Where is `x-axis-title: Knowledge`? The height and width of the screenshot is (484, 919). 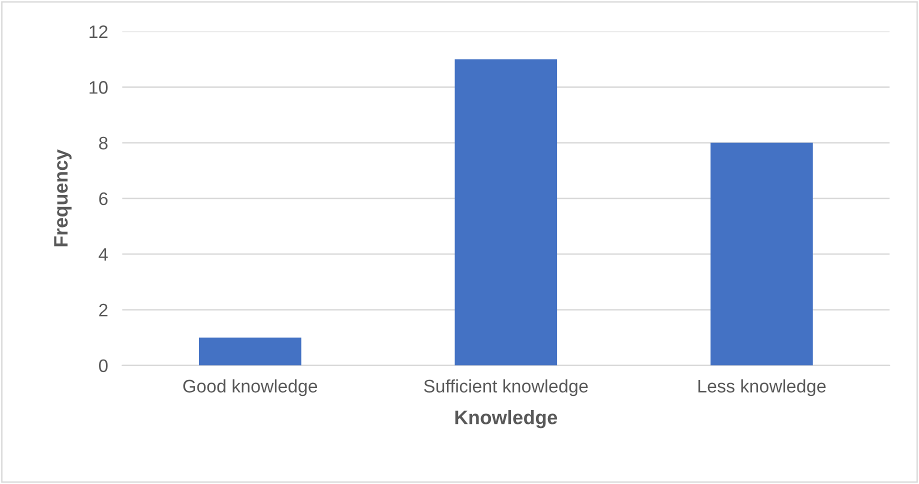 x-axis-title: Knowledge is located at coordinates (506, 419).